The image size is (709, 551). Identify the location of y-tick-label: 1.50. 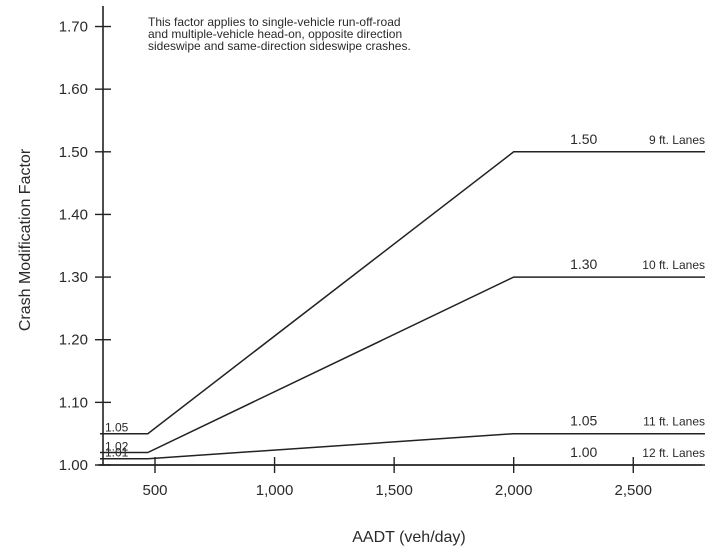
(73, 152).